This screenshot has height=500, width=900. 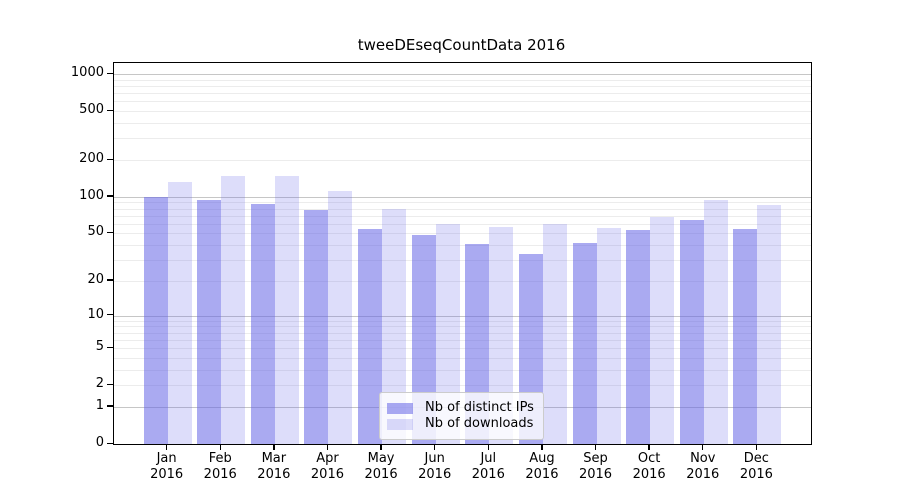 I want to click on legend-row-distinct-ips: Nb of distinct IPs, so click(x=460, y=408).